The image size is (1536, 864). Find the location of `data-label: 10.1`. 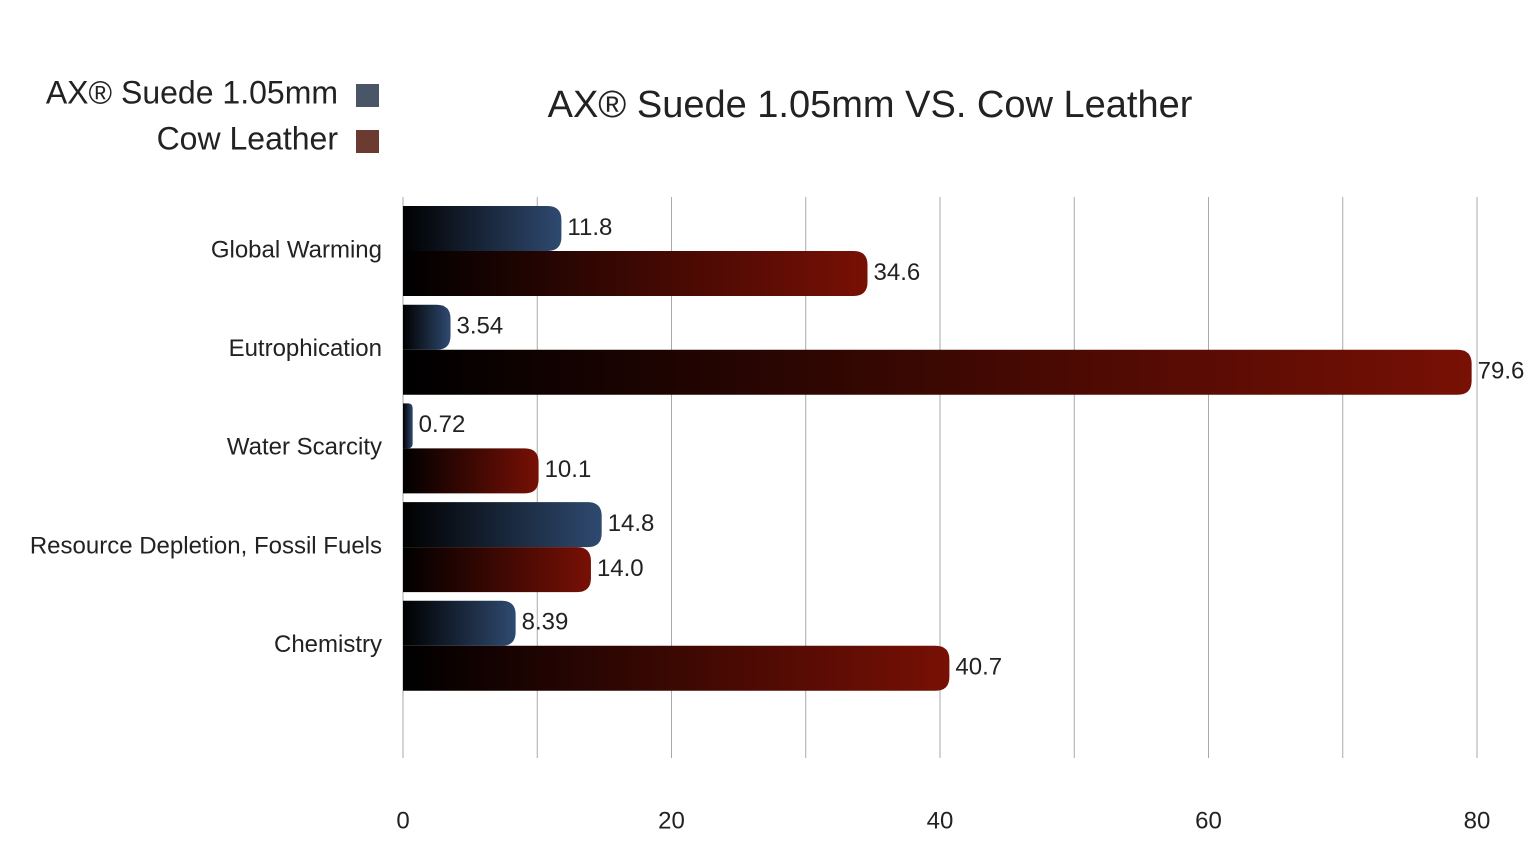

data-label: 10.1 is located at coordinates (568, 469).